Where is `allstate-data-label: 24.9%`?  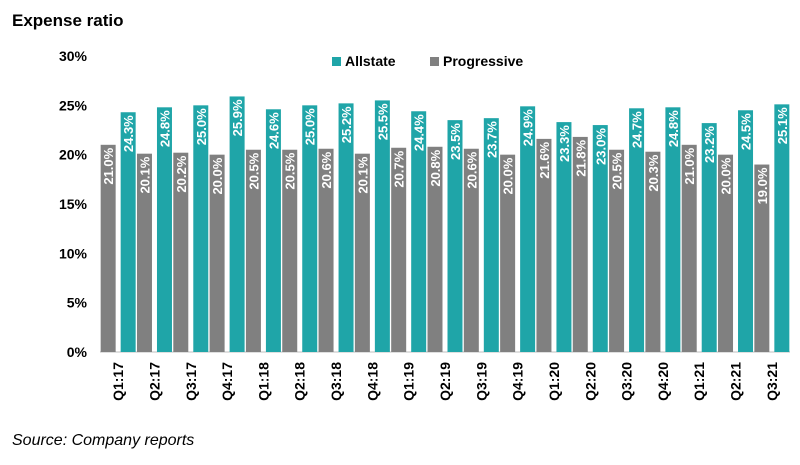
allstate-data-label: 24.9% is located at coordinates (528, 127).